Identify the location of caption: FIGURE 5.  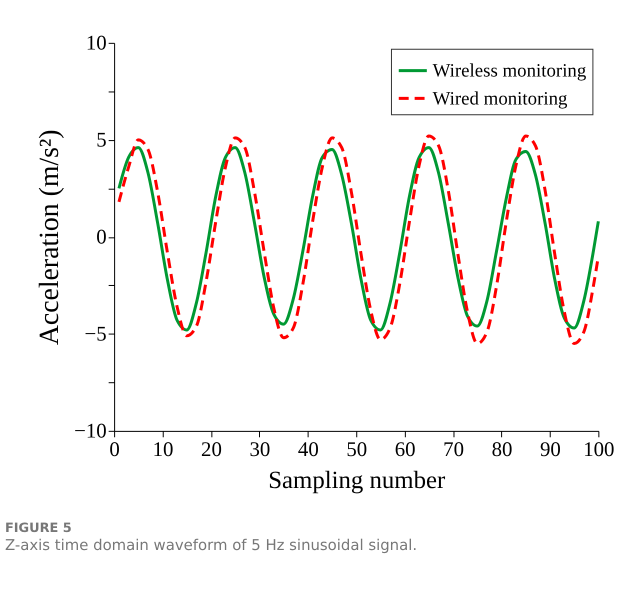
(38, 528).